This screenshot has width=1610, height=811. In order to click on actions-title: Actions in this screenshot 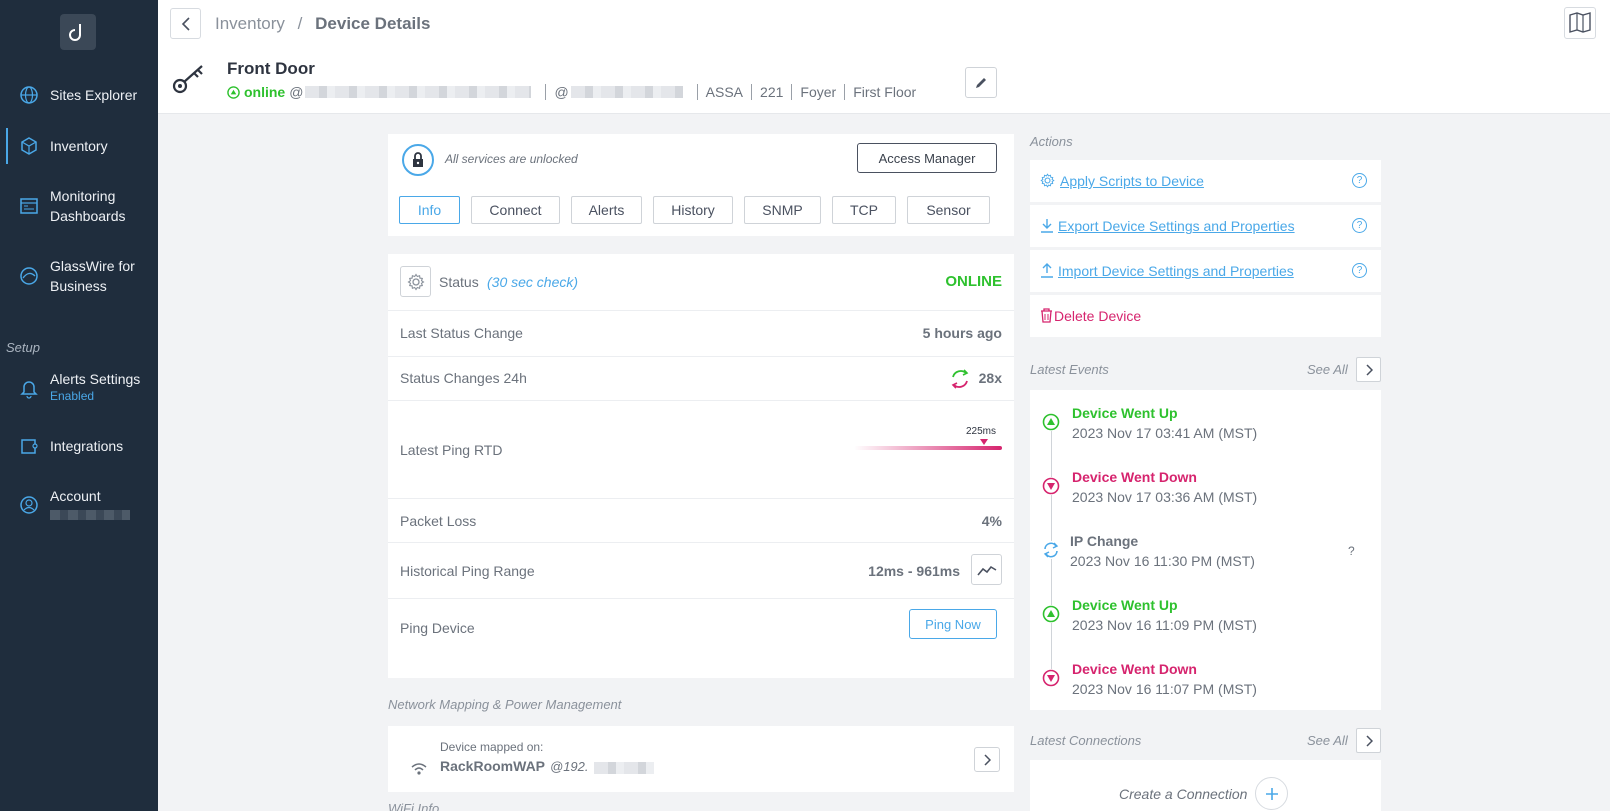, I will do `click(1051, 141)`.